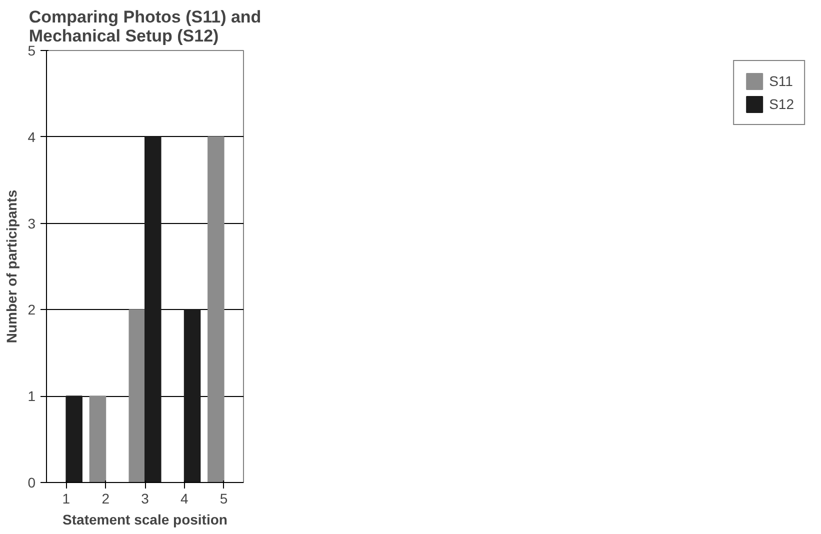 This screenshot has width=821, height=534. I want to click on y-tick-label: 4, so click(32, 136).